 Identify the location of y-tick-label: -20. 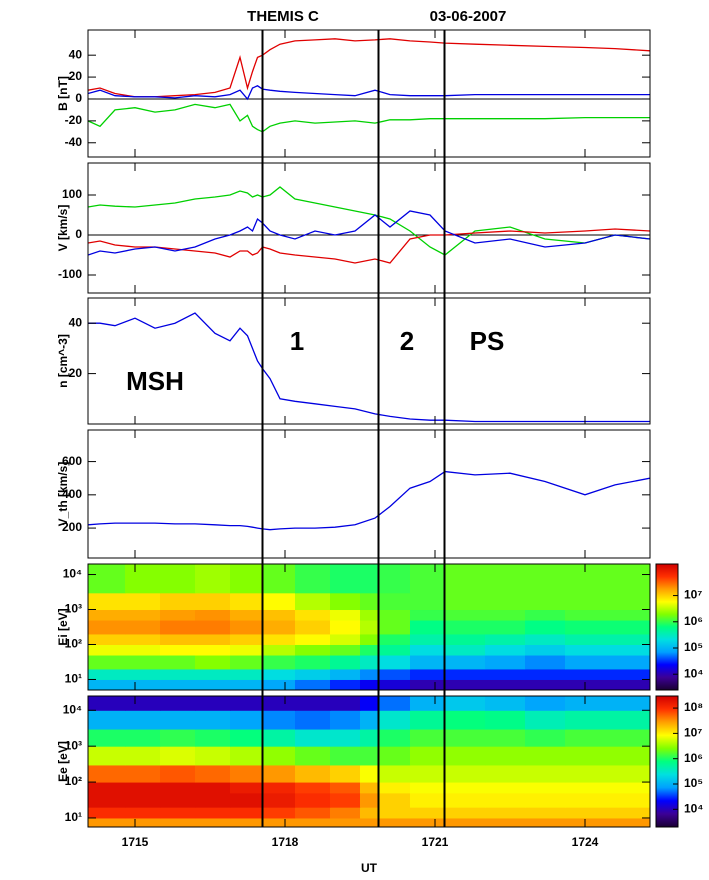
(74, 120).